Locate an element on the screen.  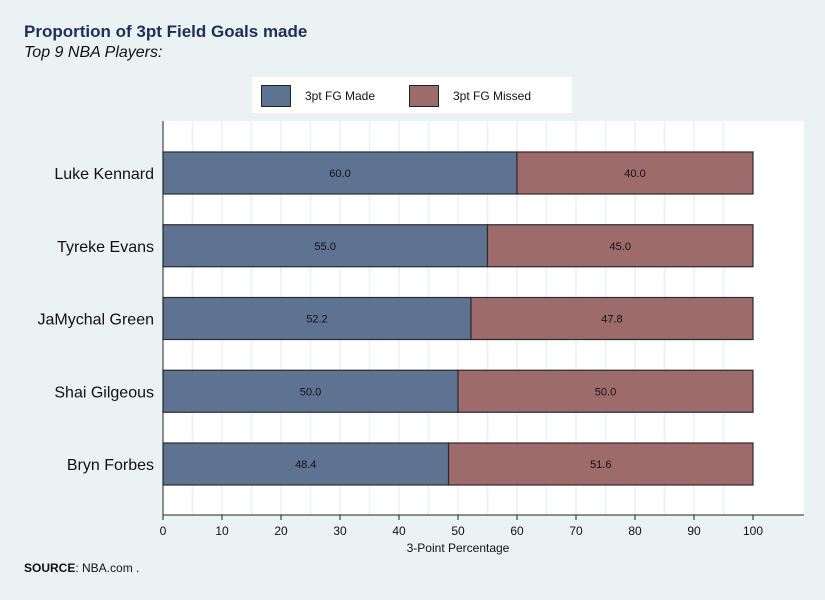
category-label: Shai Gilgeous is located at coordinates (104, 392).